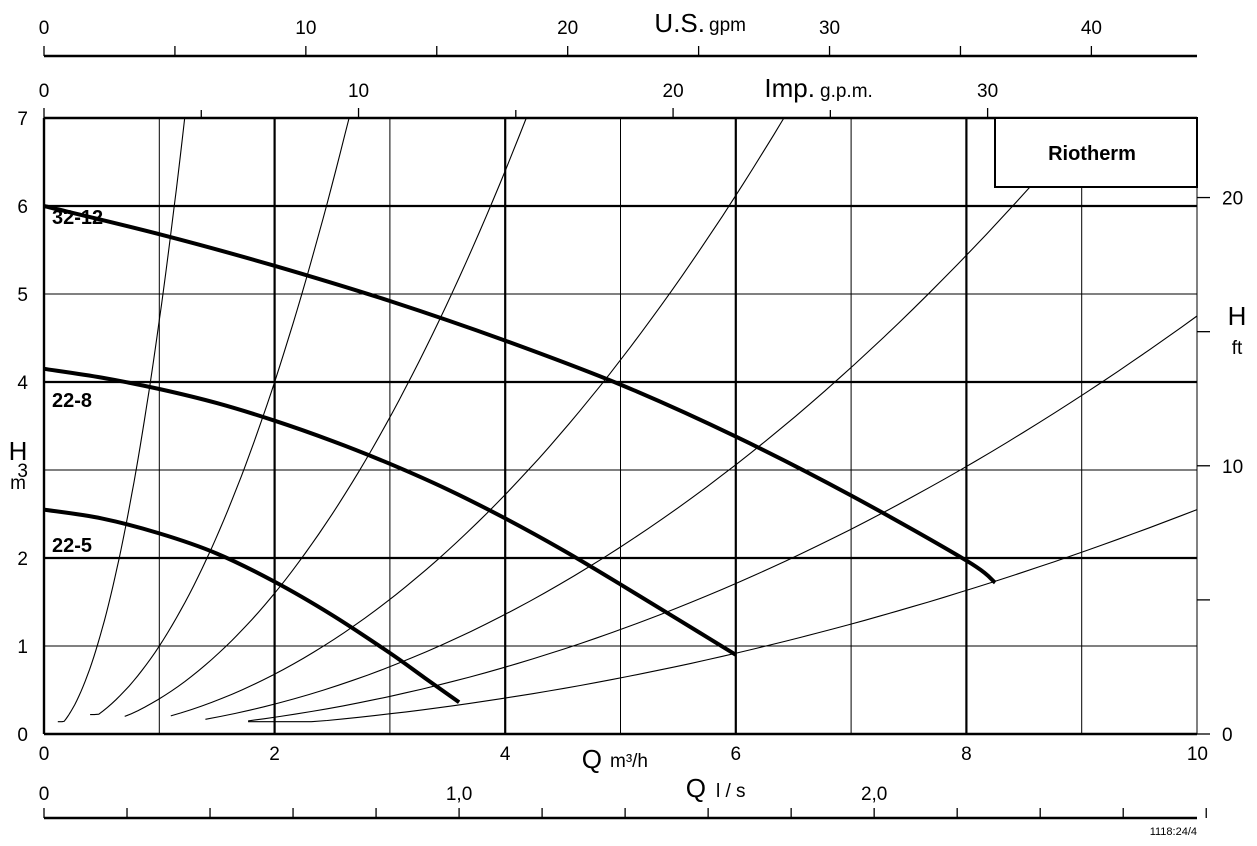 The height and width of the screenshot is (846, 1257). Describe the element at coordinates (1091, 28) in the screenshot. I see `us-gpm-tick-label-40: 40` at that location.